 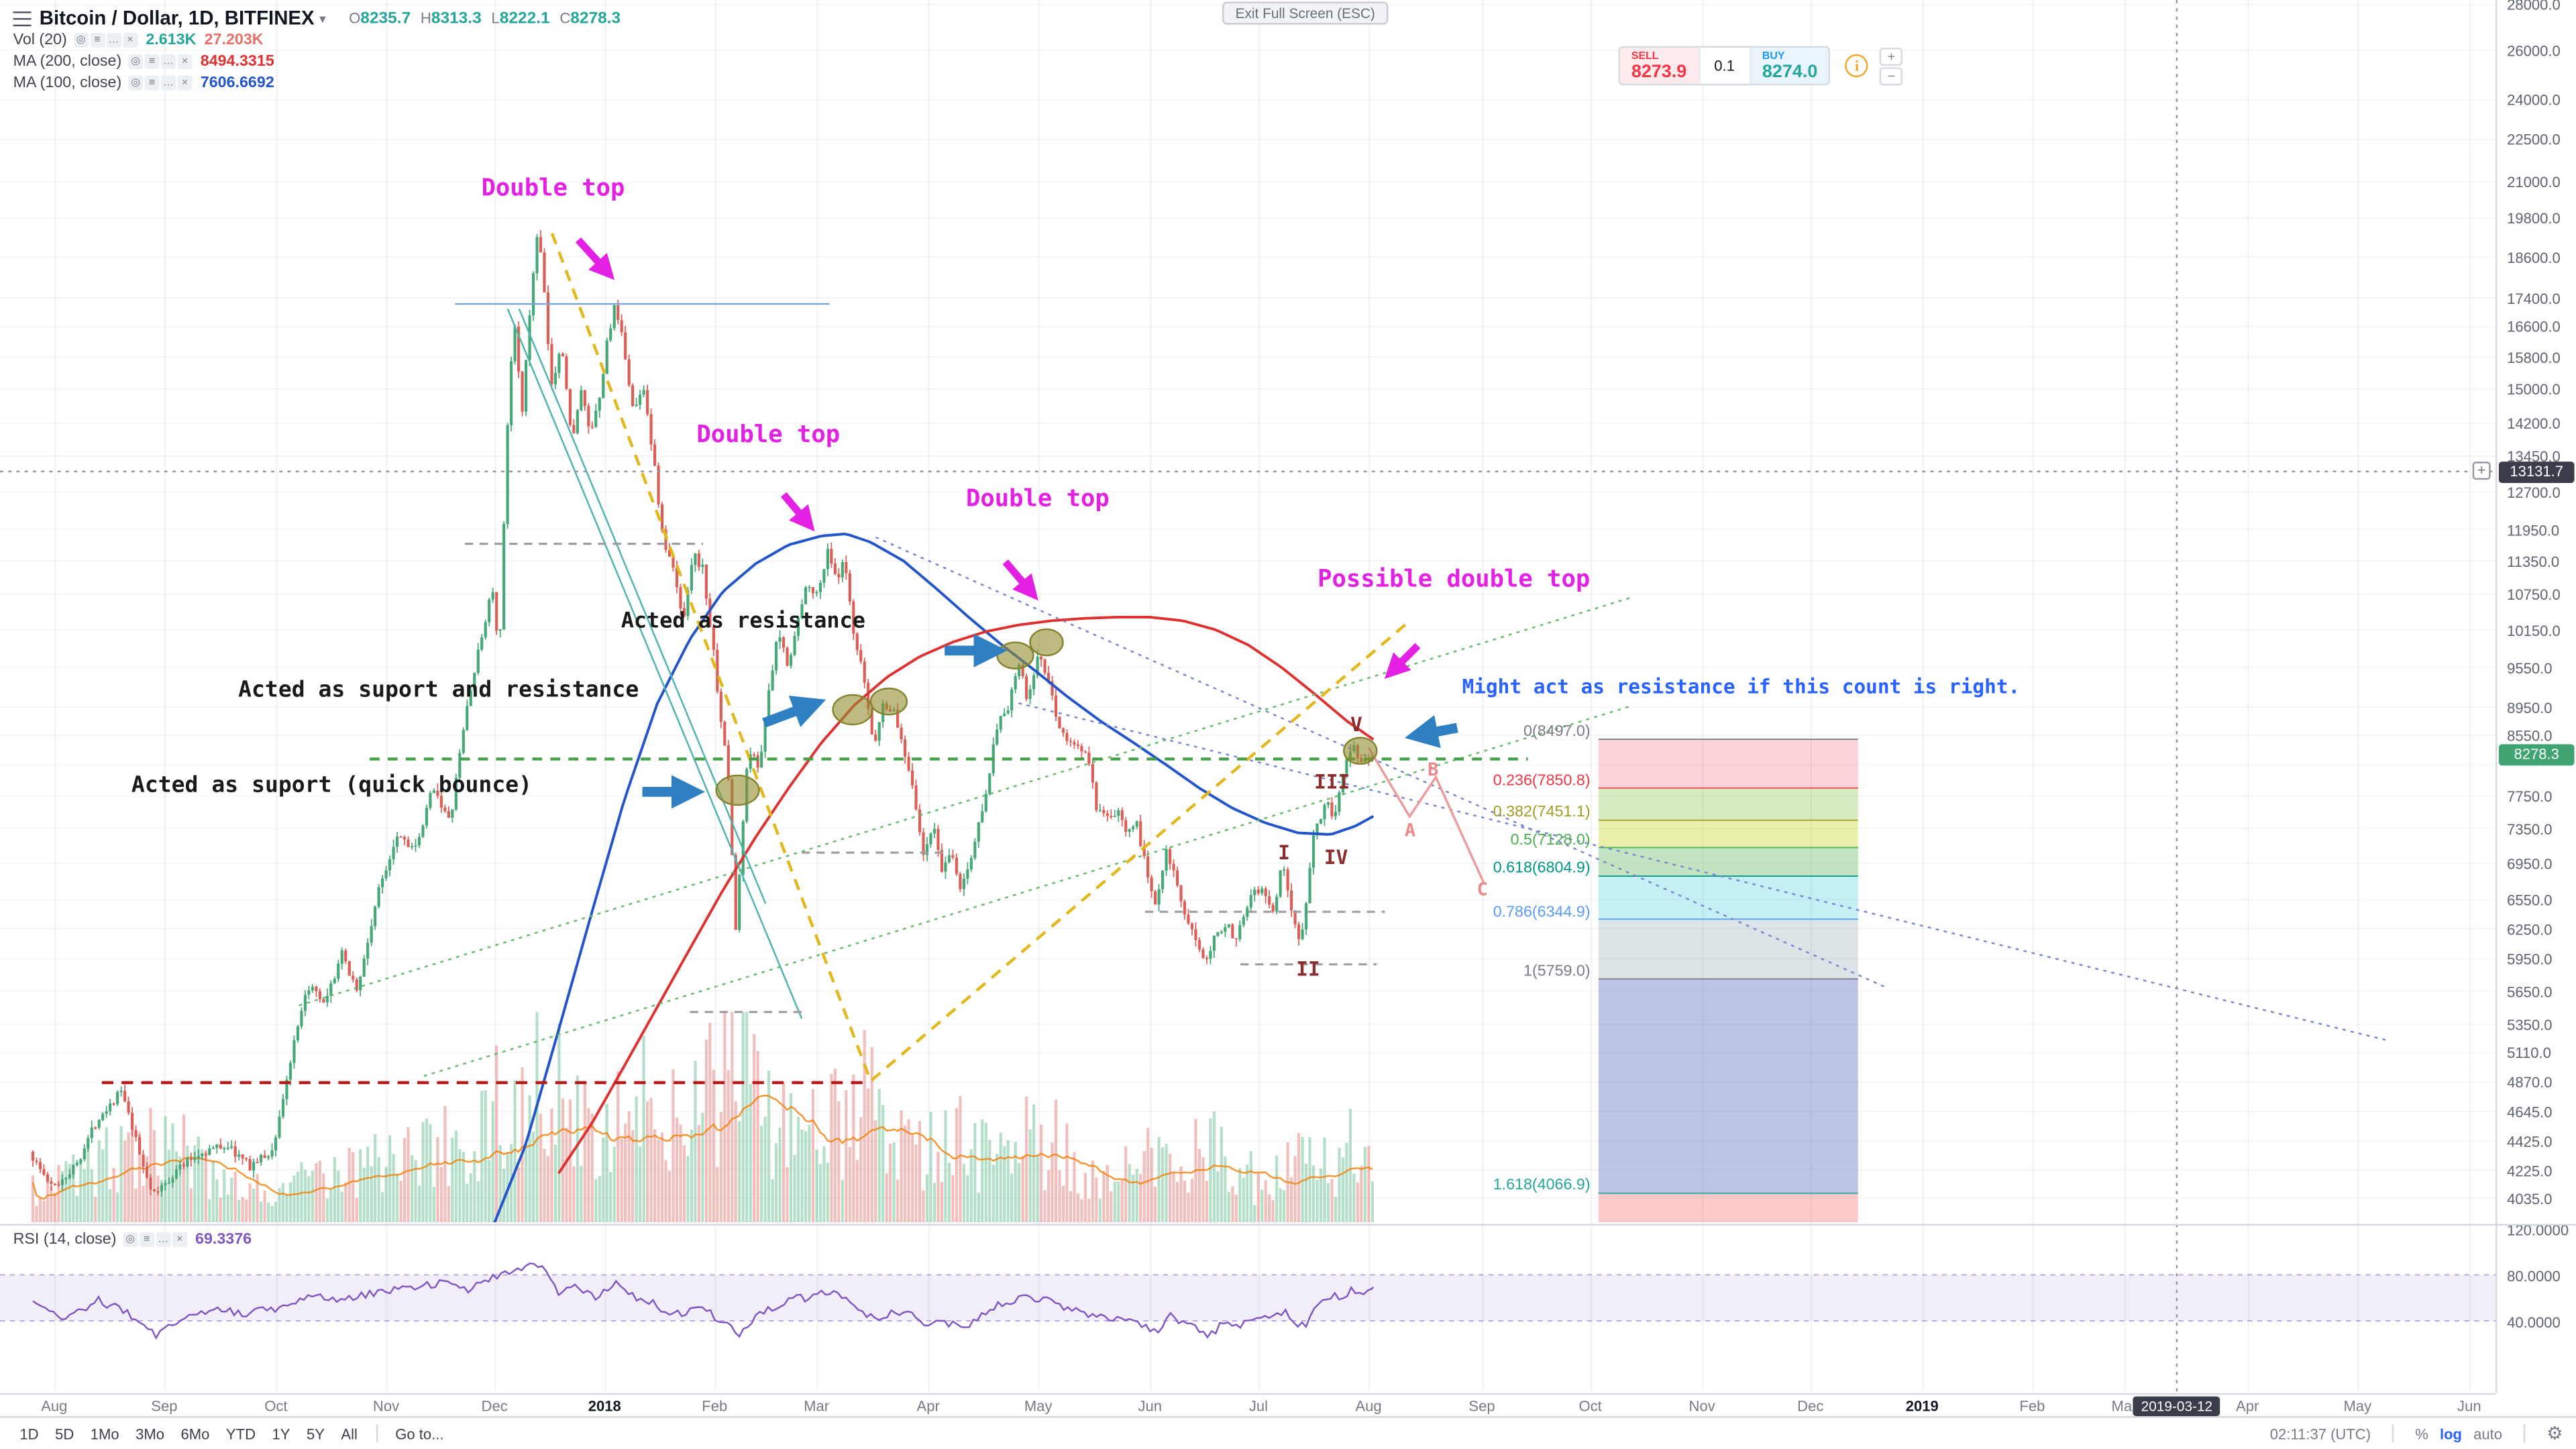 I want to click on buy-button: BUY 8274.0, so click(x=1790, y=66).